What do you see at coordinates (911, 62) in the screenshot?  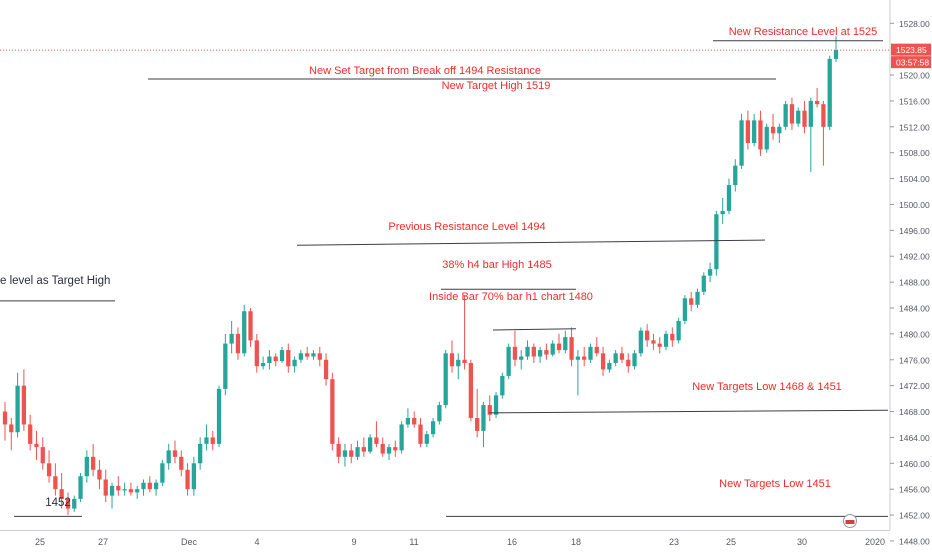 I see `countdown-tag` at bounding box center [911, 62].